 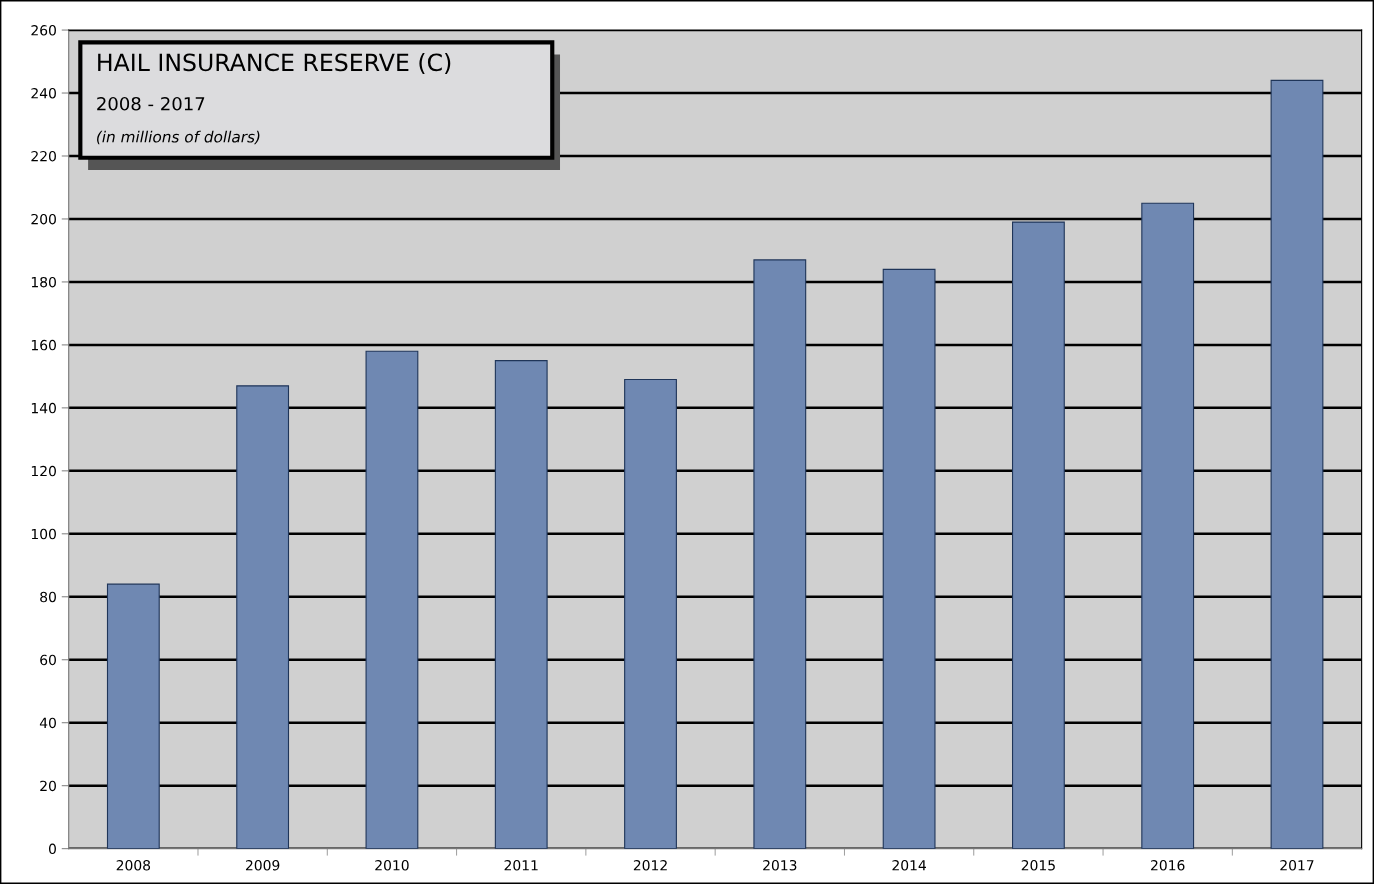 I want to click on y-tick-label: 240, so click(x=43, y=93).